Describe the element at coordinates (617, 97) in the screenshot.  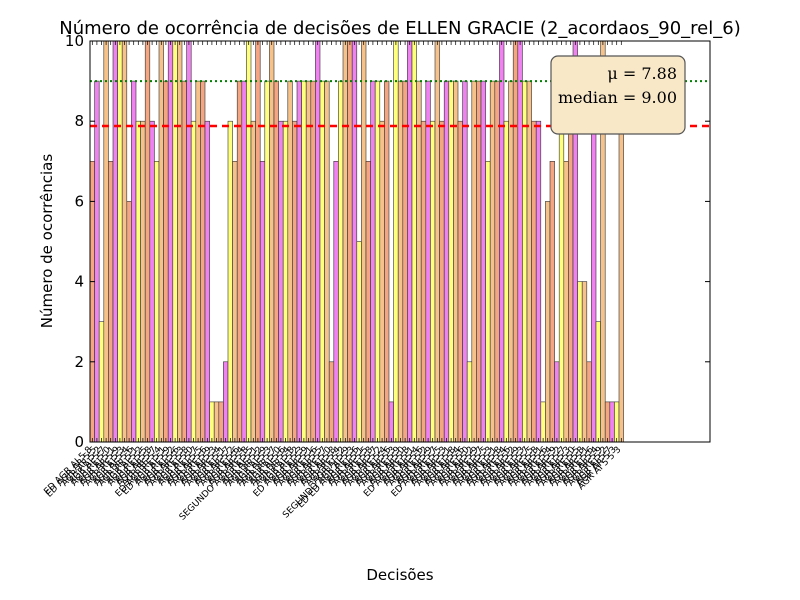
I see `stats-median: median = 9.00` at that location.